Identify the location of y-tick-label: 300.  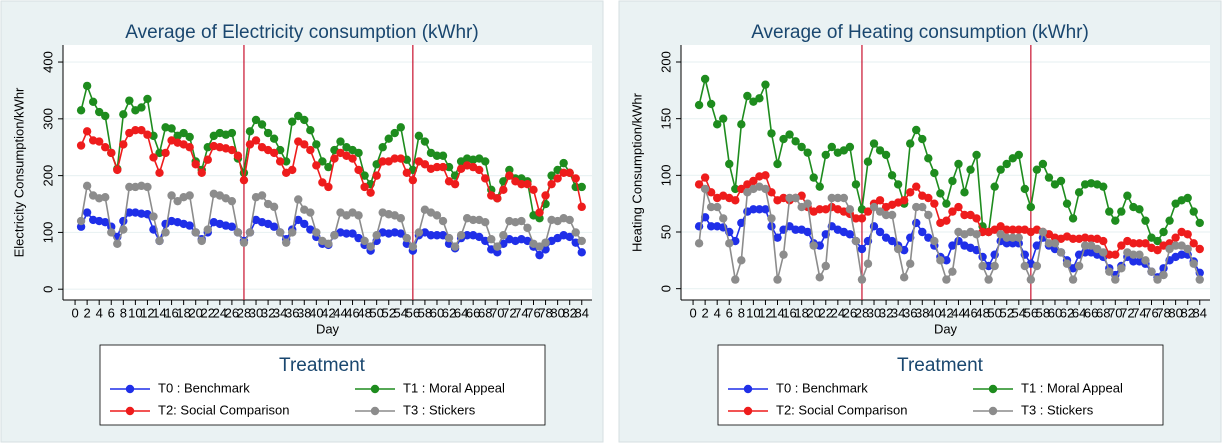
(47, 119).